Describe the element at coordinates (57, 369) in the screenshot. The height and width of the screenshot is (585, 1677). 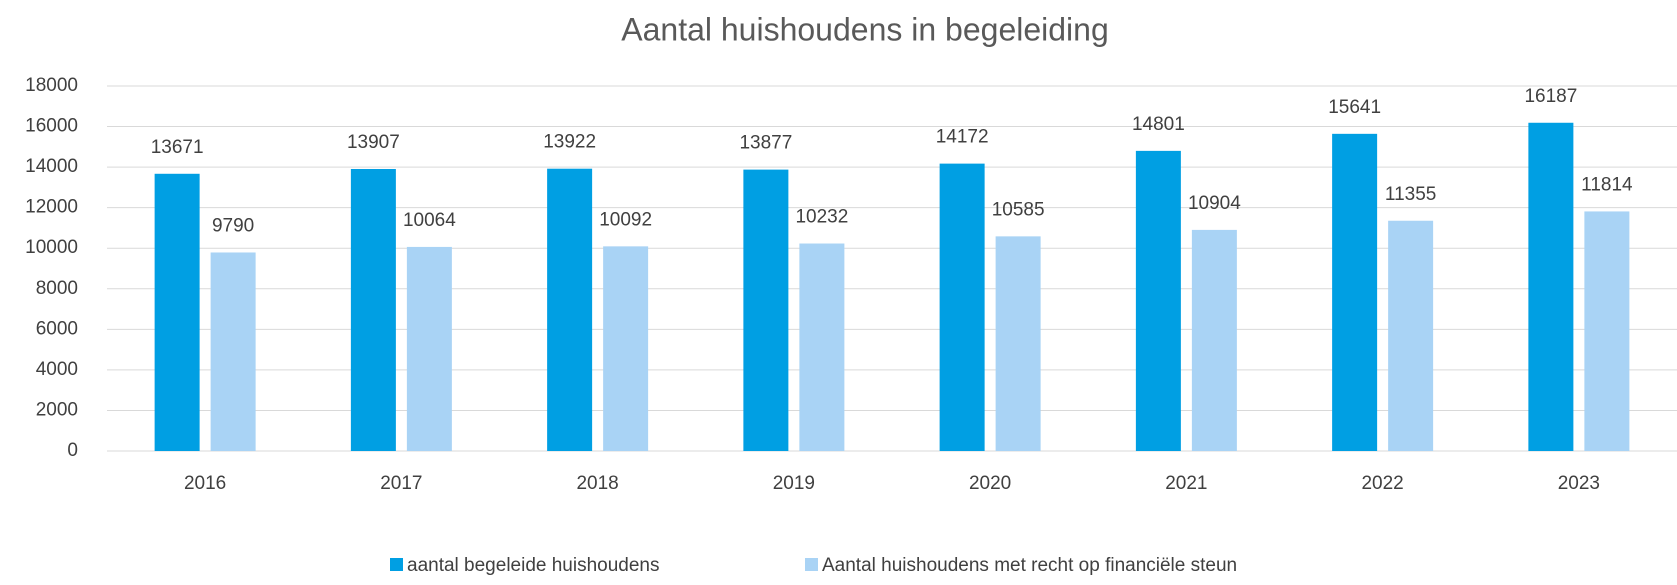
I see `y-tick-label: 4000` at that location.